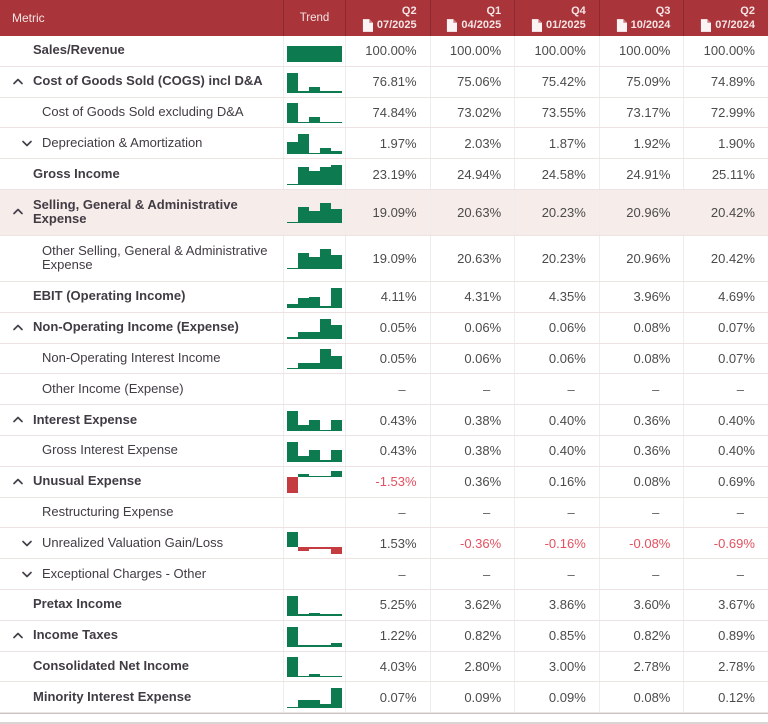 The height and width of the screenshot is (724, 768). What do you see at coordinates (556, 604) in the screenshot?
I see `value-cell: 3.86%` at bounding box center [556, 604].